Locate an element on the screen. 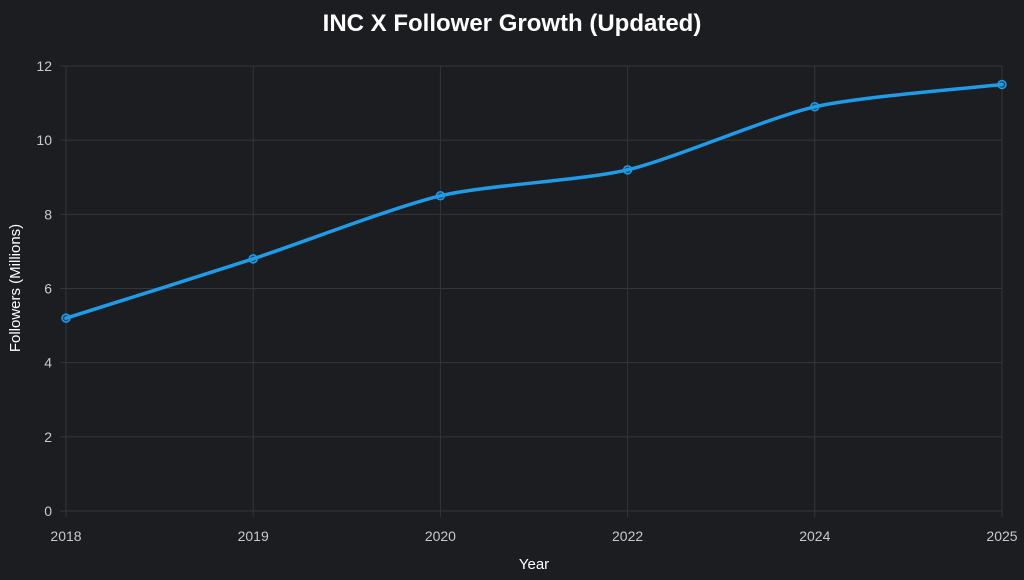 The width and height of the screenshot is (1024, 580). y-tick-label: 6 is located at coordinates (48, 289).